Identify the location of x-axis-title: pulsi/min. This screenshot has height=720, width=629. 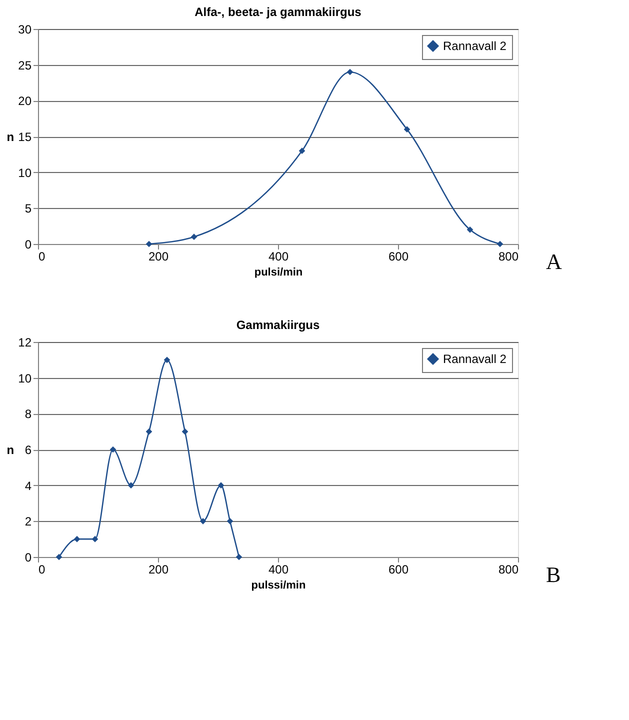
(278, 272).